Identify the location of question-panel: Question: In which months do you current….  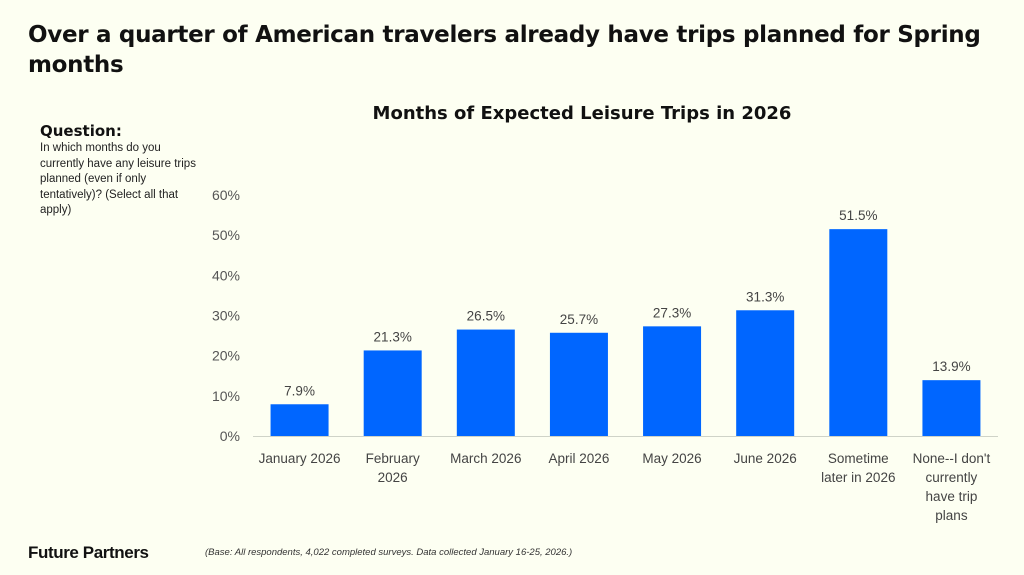
(120, 170).